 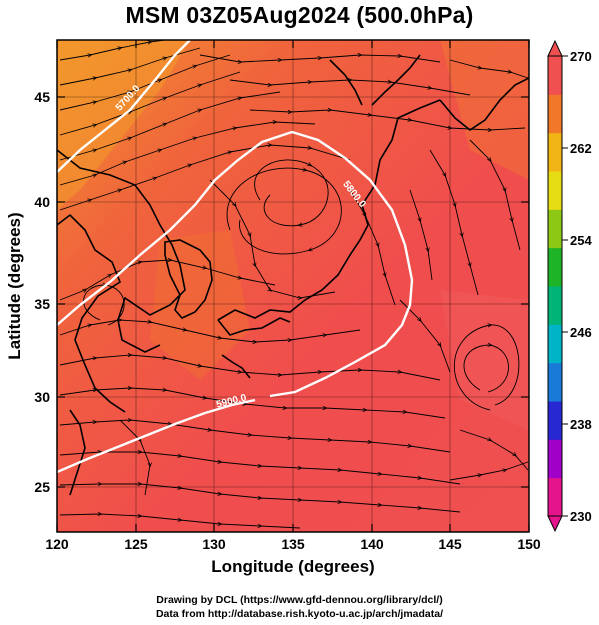 What do you see at coordinates (581, 516) in the screenshot?
I see `colorbar-label: 230` at bounding box center [581, 516].